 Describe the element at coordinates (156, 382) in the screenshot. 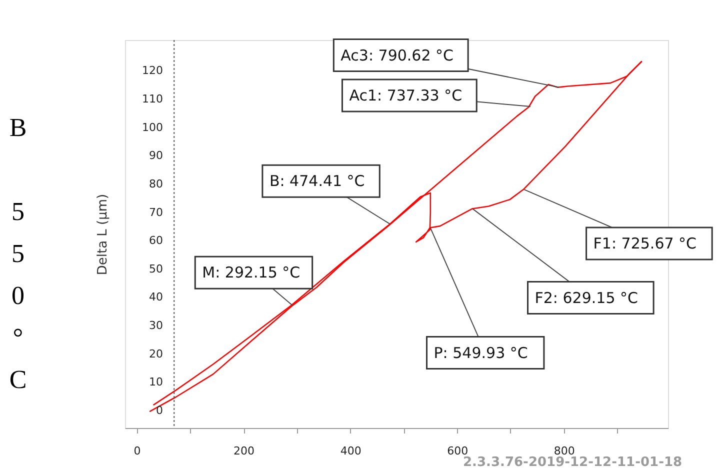

I see `y-tick-label: 10` at that location.